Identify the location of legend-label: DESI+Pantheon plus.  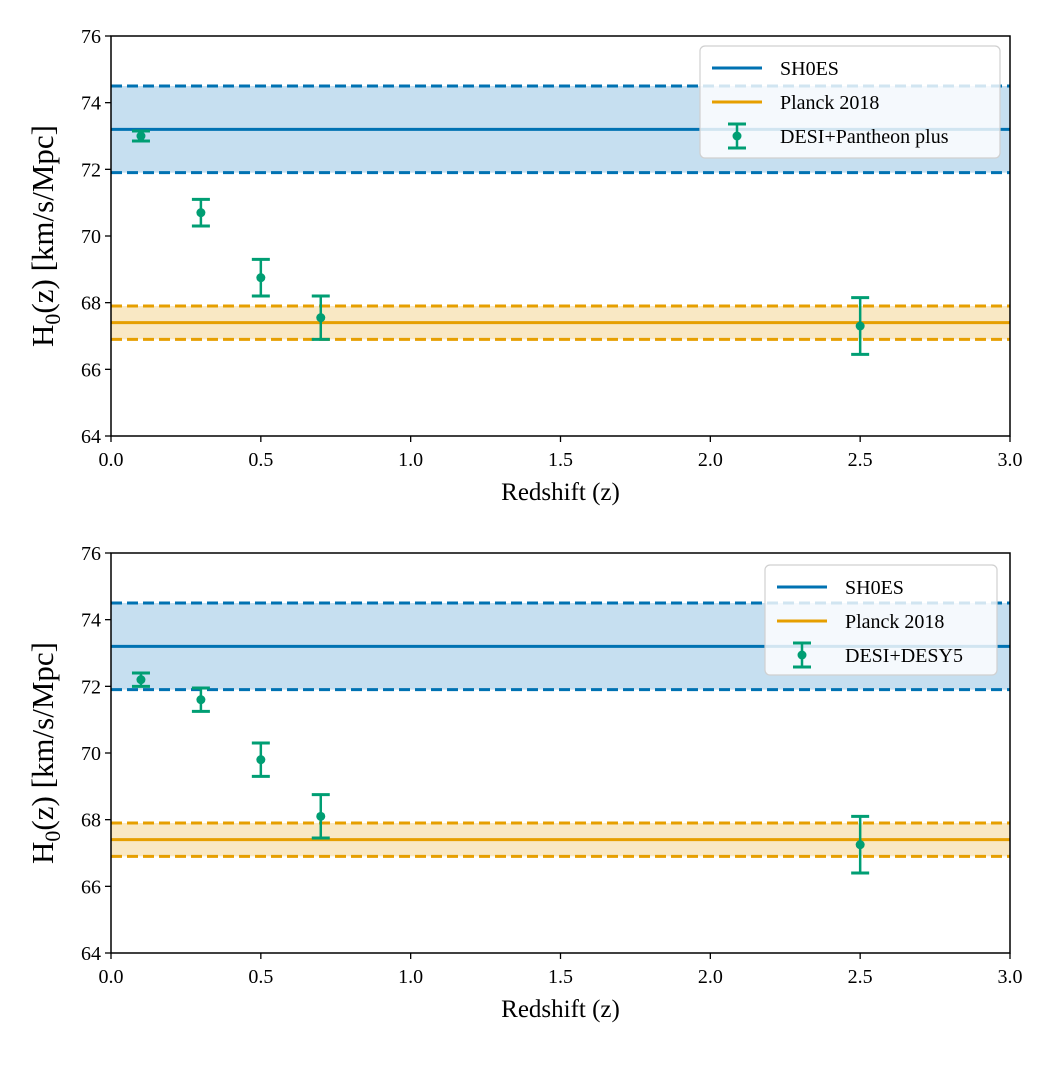
(864, 137).